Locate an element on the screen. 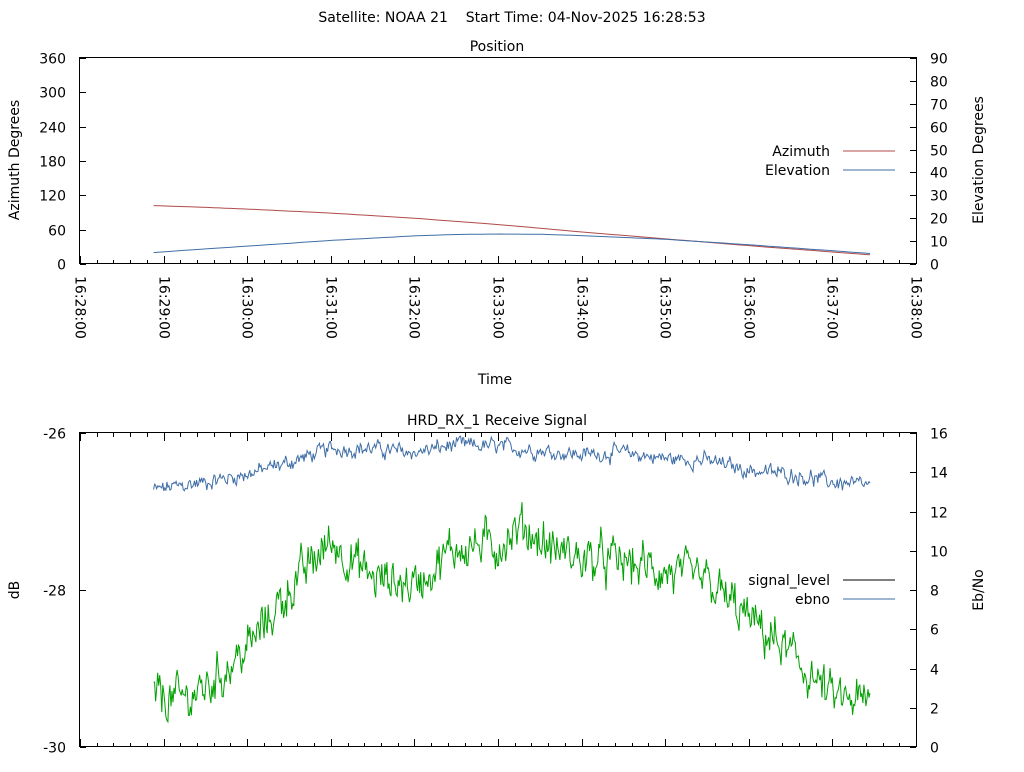  elevation-tick-label: 70 is located at coordinates (939, 106).